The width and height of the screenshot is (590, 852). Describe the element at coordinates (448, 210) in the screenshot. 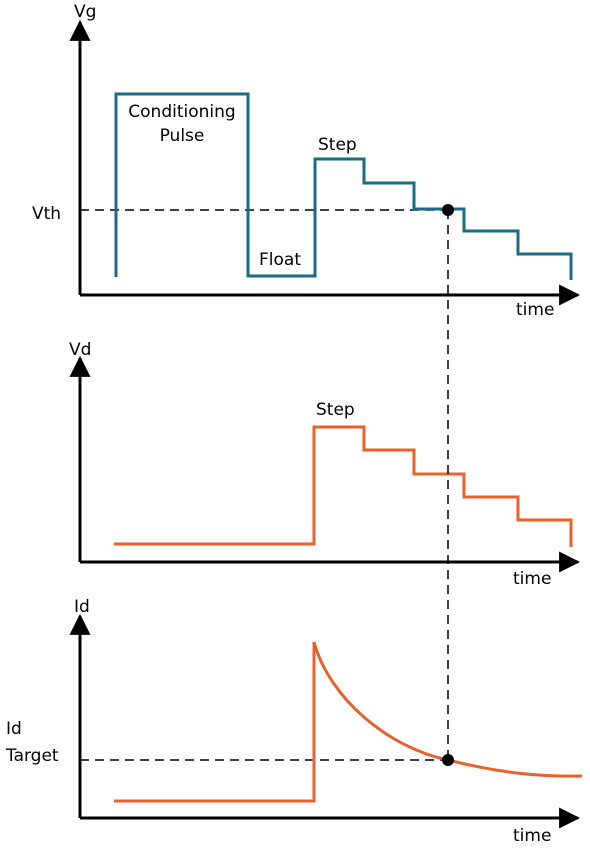

I see `vth-intersection-marker-icon` at that location.